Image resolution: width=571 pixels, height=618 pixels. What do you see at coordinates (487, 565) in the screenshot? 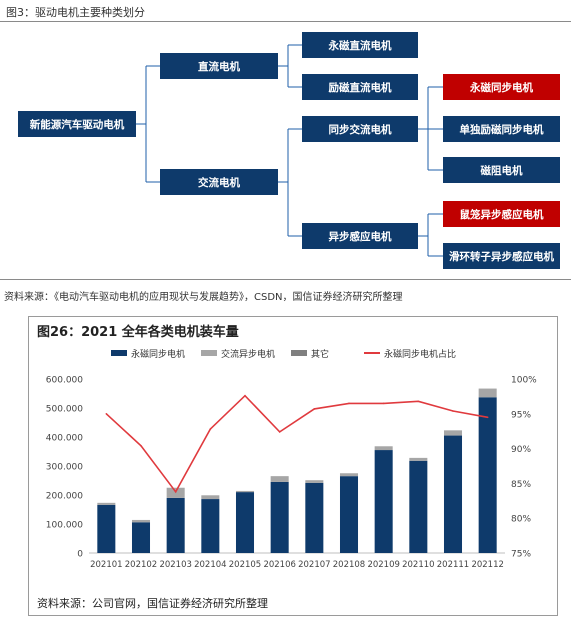
I see `x-tick-label: 202112` at bounding box center [487, 565].